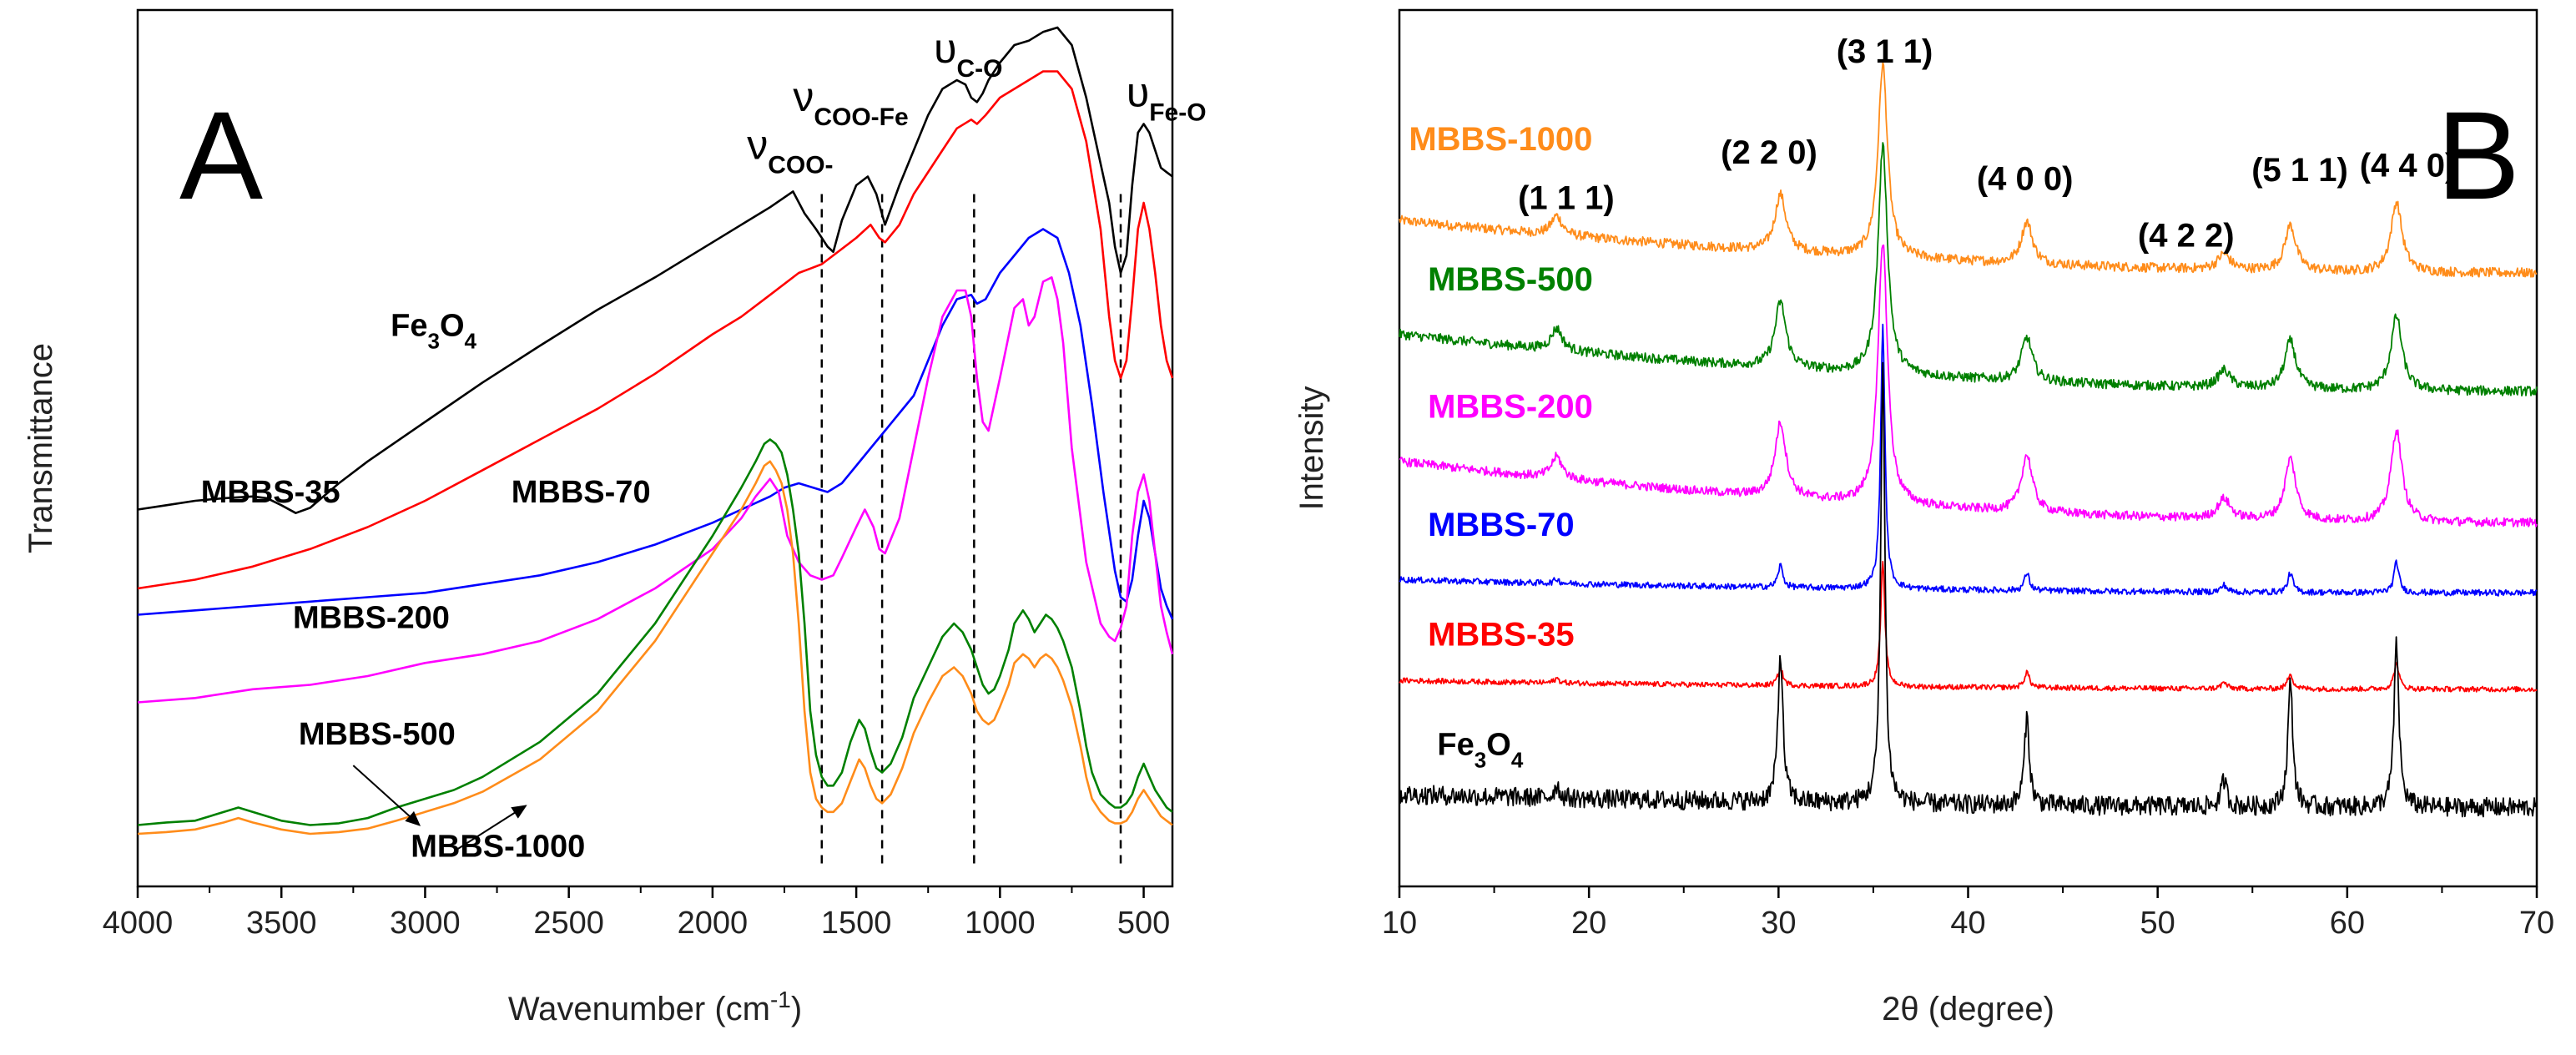  I want to click on x-tick-label: 3000, so click(425, 923).